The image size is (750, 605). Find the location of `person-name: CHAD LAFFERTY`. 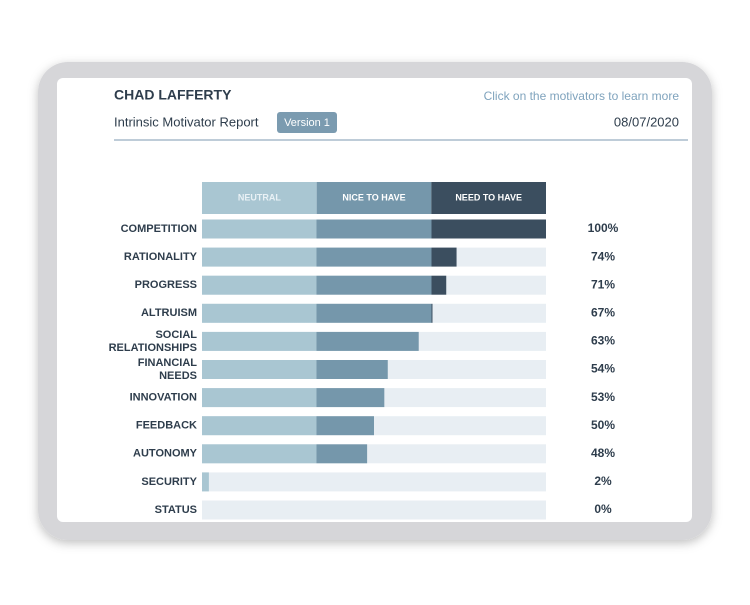

person-name: CHAD LAFFERTY is located at coordinates (173, 95).